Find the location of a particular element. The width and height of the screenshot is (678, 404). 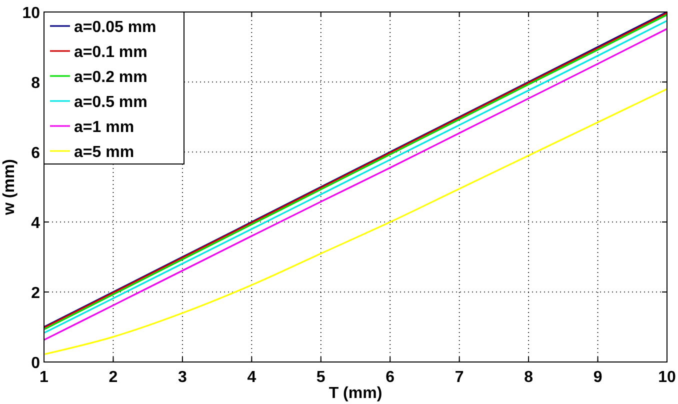

legend-label: a=0.5 mm is located at coordinates (111, 102).